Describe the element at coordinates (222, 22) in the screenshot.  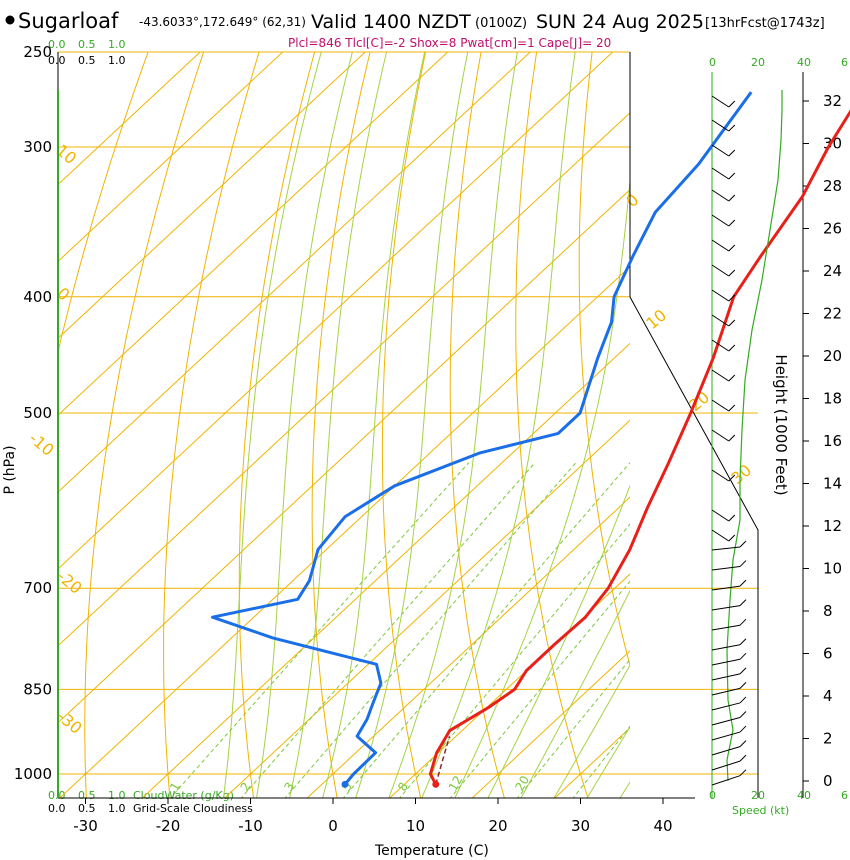
I see `header-coords: -43.6033°,172.649° (62,31)` at that location.